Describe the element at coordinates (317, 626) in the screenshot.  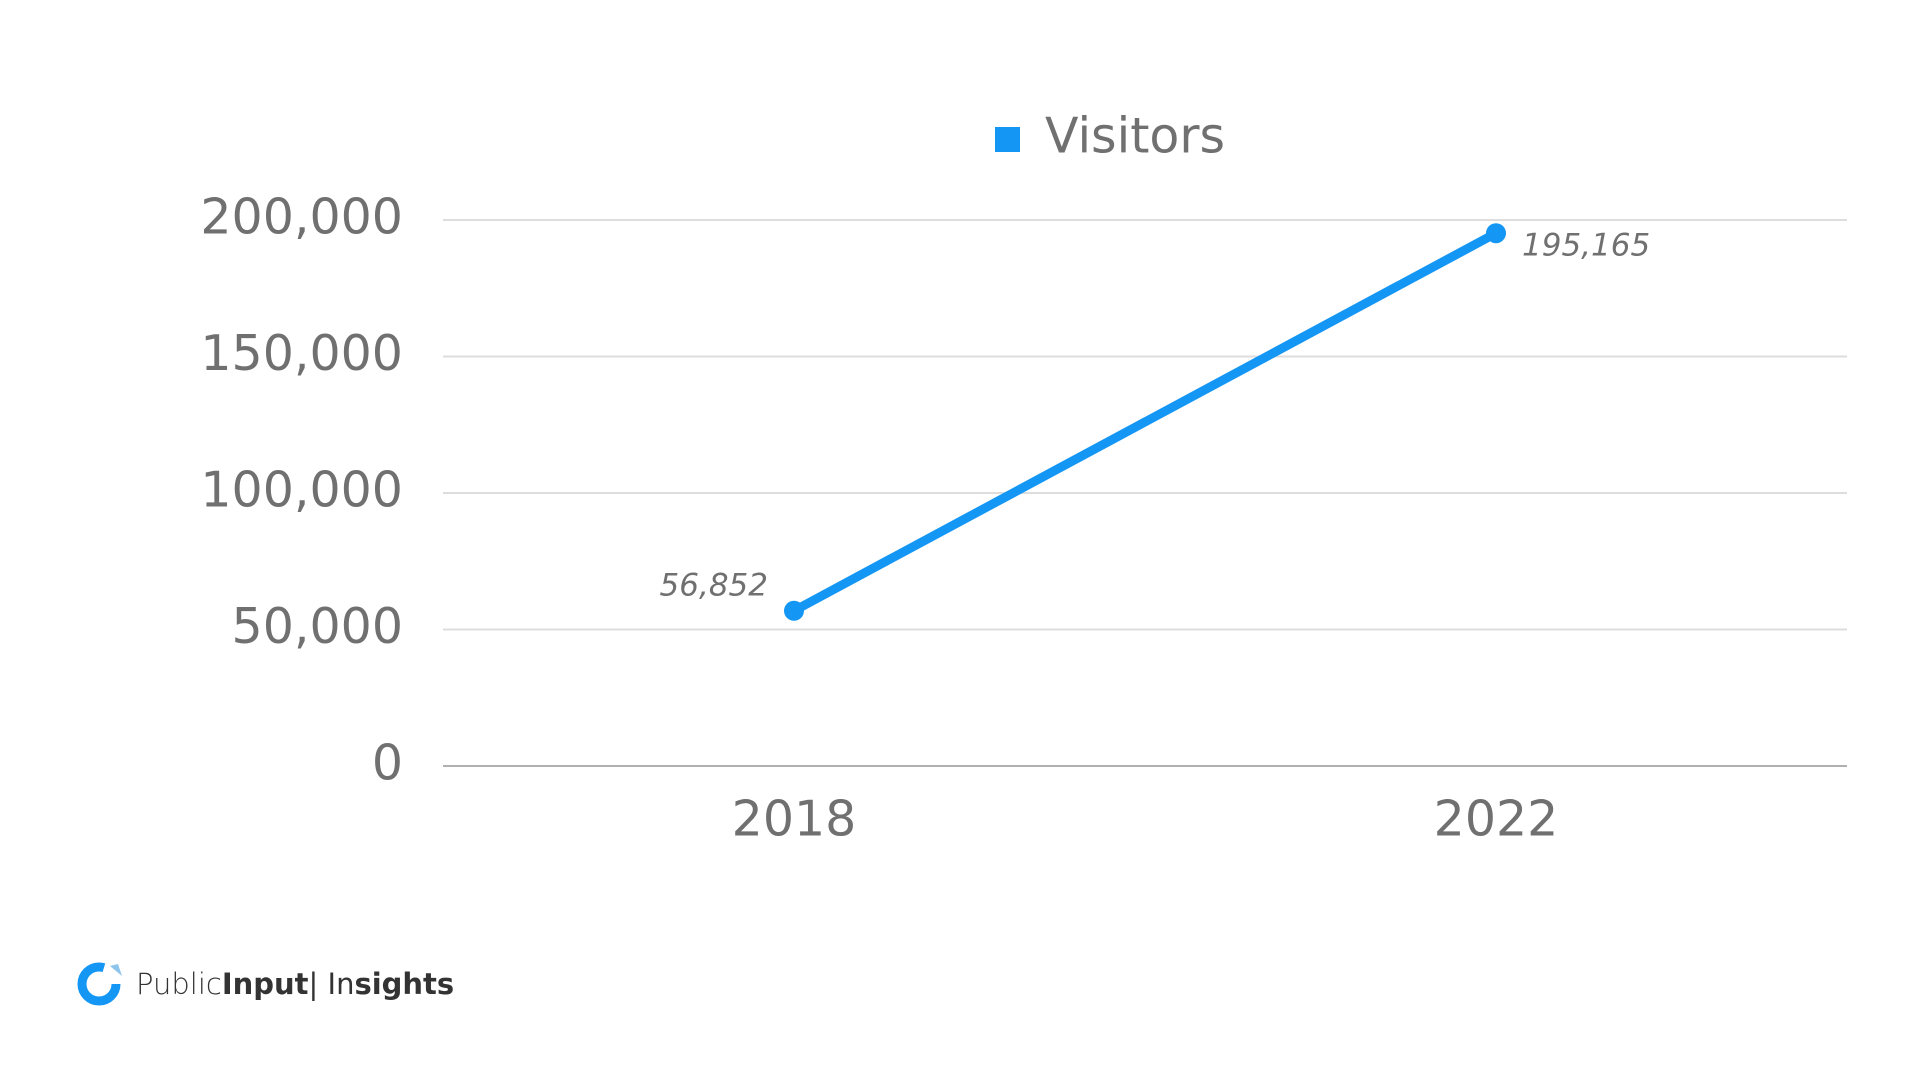
I see `y-tick-label: 50,000` at that location.